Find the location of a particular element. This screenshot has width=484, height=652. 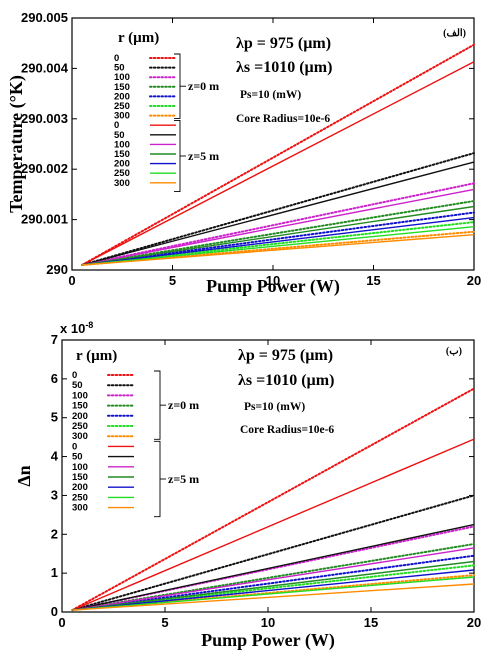

y-tick-label: 0 is located at coordinates (54, 611).